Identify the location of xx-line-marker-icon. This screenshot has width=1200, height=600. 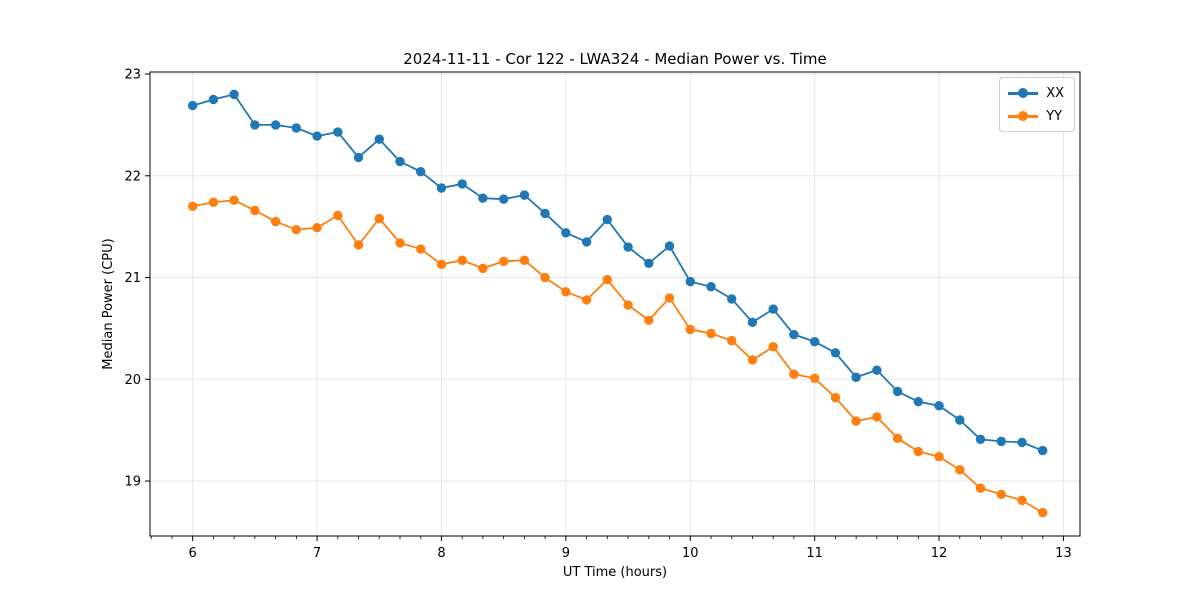
(1023, 93).